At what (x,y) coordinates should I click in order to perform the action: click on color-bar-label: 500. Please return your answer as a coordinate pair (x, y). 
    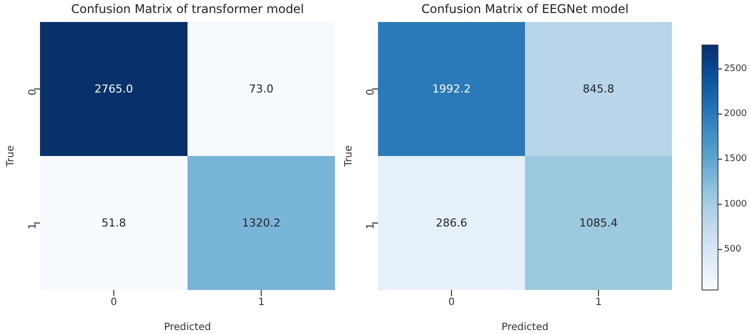
    Looking at the image, I should click on (733, 249).